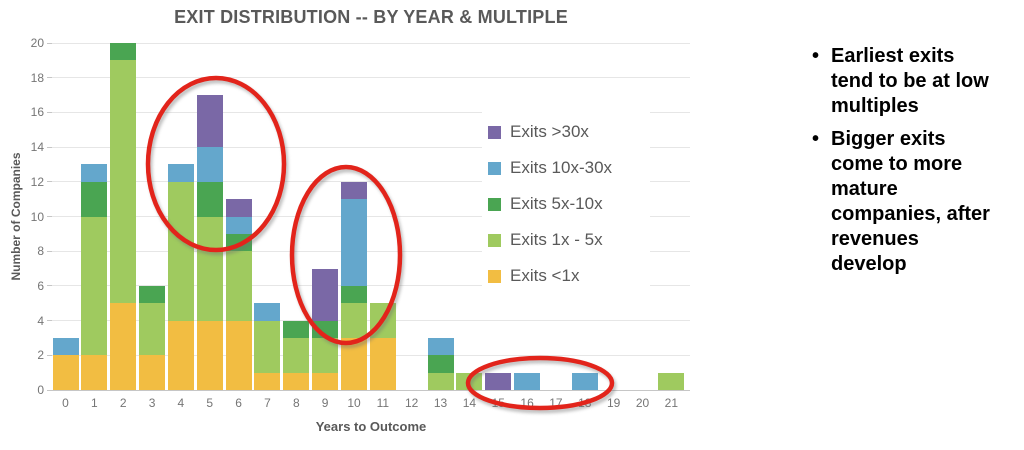  I want to click on legend-item: Exits 5x-10x, so click(566, 204).